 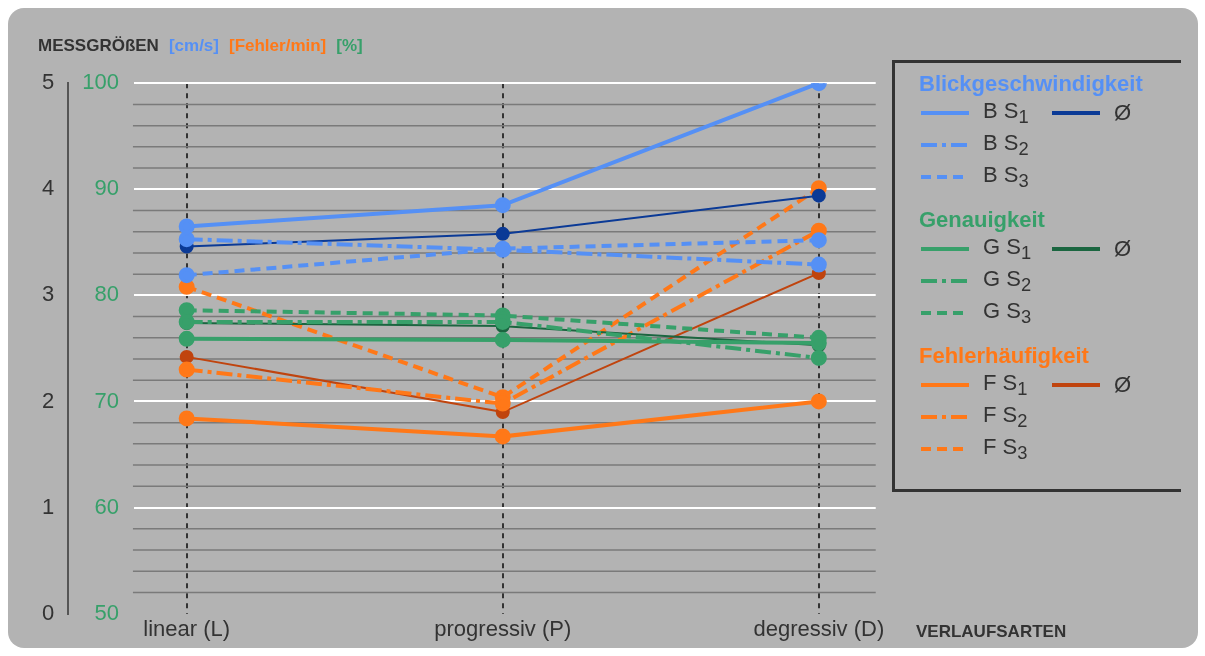 I want to click on y2-tick-label: 90, so click(x=106, y=188).